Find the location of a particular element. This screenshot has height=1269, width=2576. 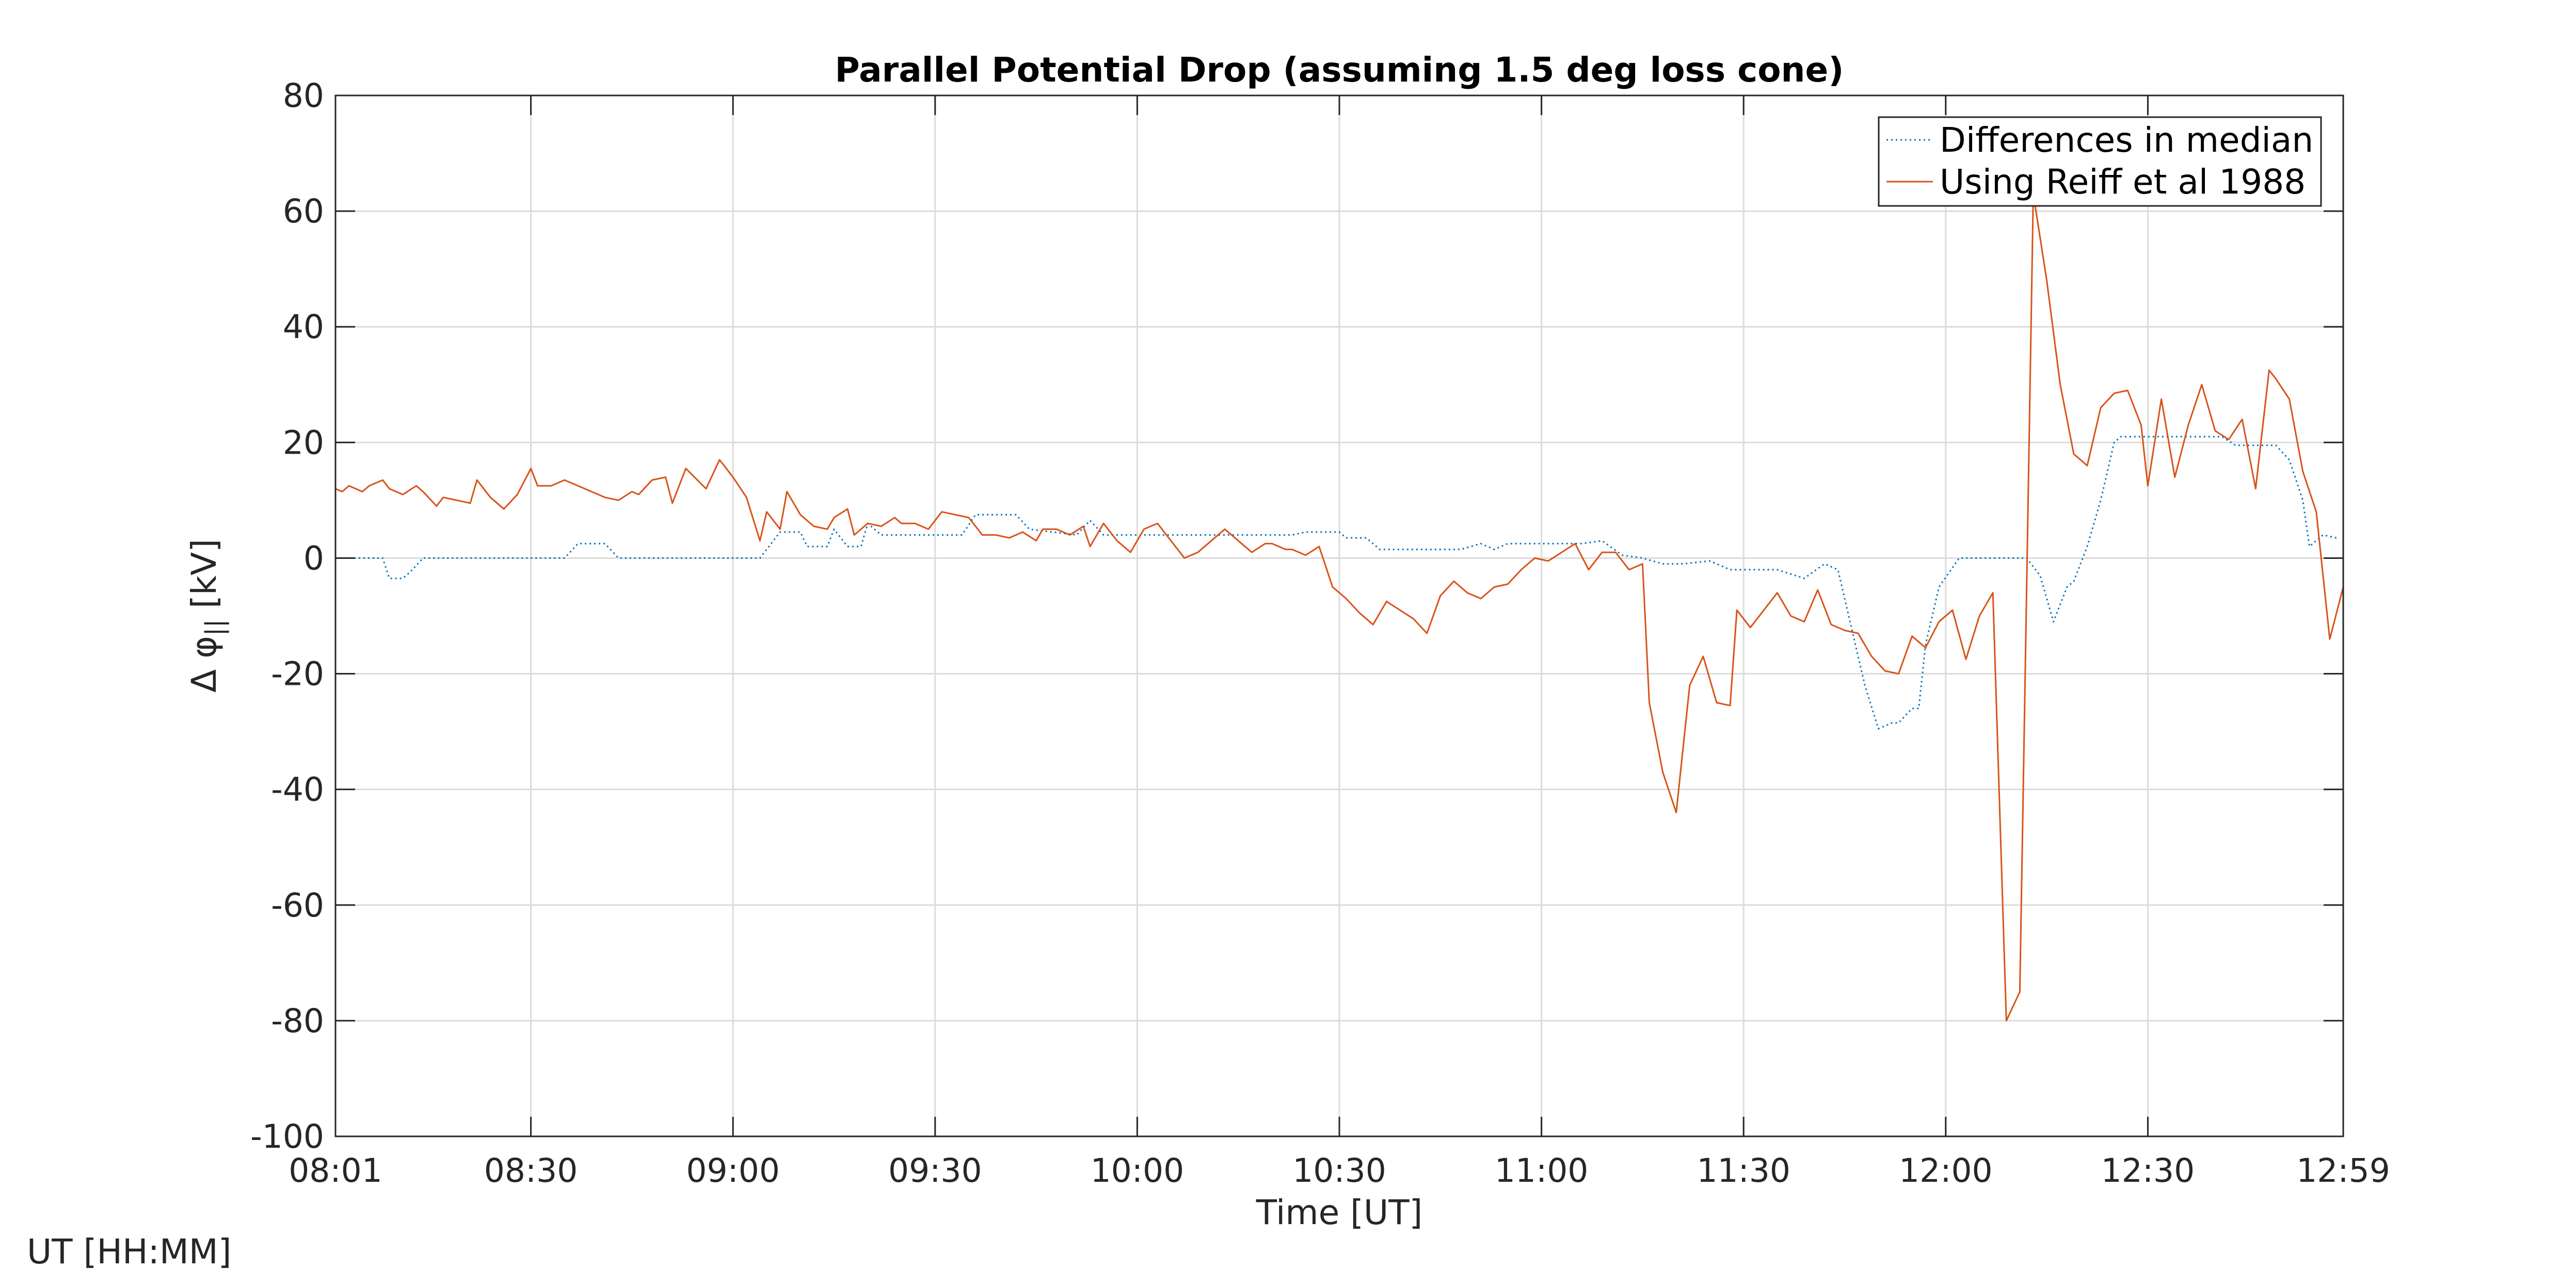

y-tick-labels: 80 60 40 20 0 -20 -40 -60 -80 -100 is located at coordinates (287, 616).